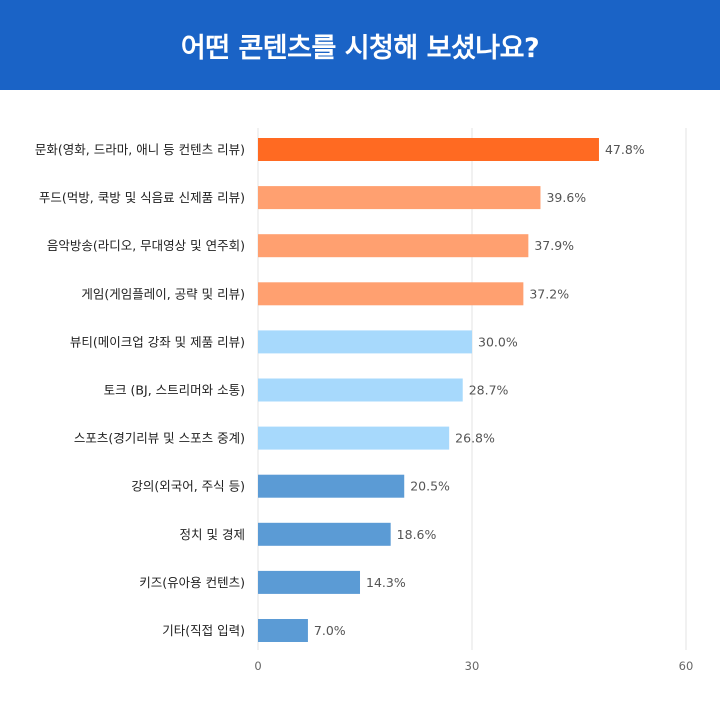 The height and width of the screenshot is (720, 720). Describe the element at coordinates (625, 149) in the screenshot. I see `value-label: 47.8%` at that location.